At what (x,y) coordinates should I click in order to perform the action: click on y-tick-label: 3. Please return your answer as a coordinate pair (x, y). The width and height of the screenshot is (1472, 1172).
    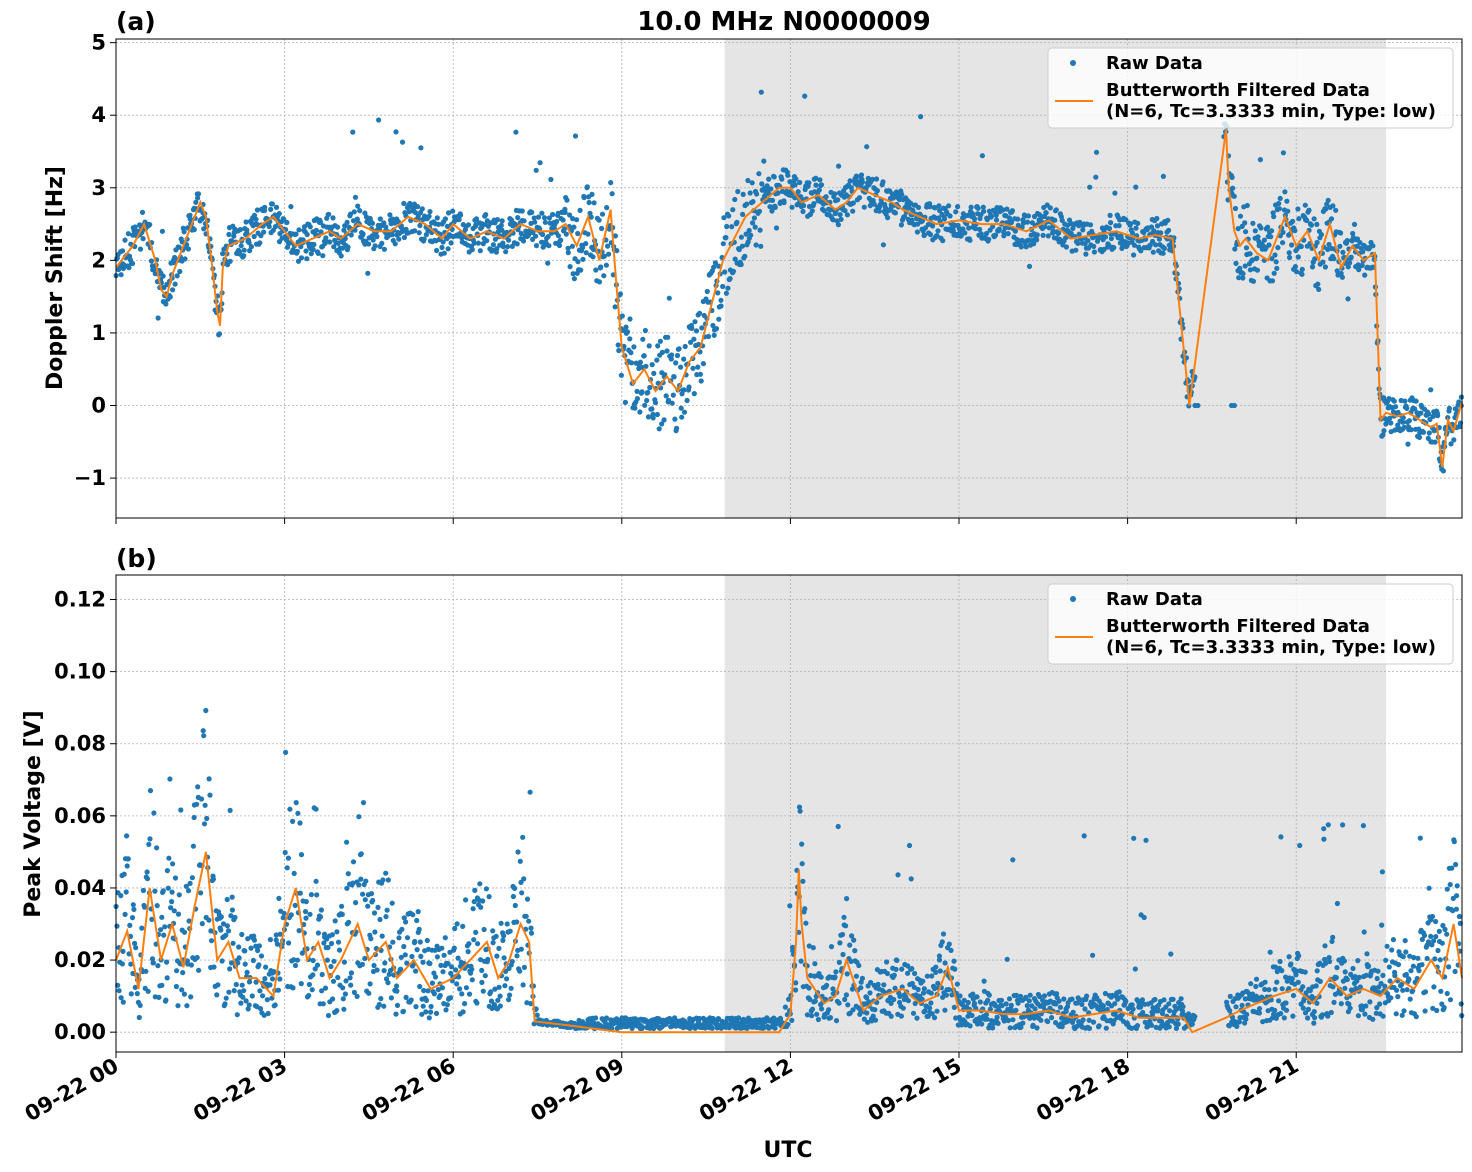
    Looking at the image, I should click on (98, 188).